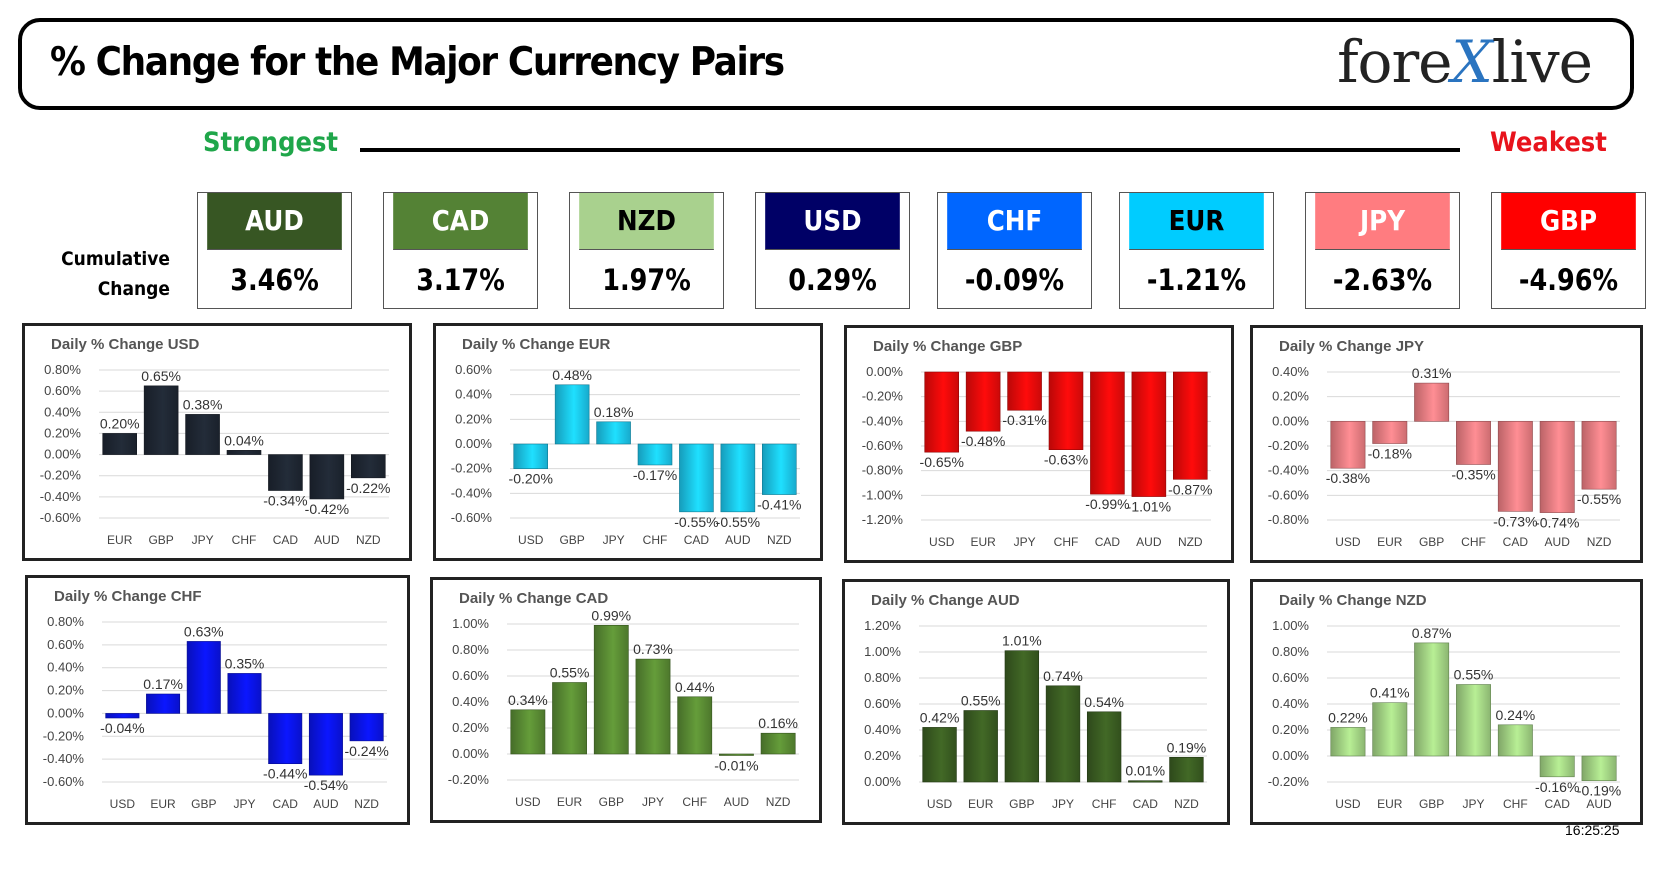 This screenshot has height=876, width=1666. I want to click on chart-title: Daily % Change AUD, so click(945, 600).